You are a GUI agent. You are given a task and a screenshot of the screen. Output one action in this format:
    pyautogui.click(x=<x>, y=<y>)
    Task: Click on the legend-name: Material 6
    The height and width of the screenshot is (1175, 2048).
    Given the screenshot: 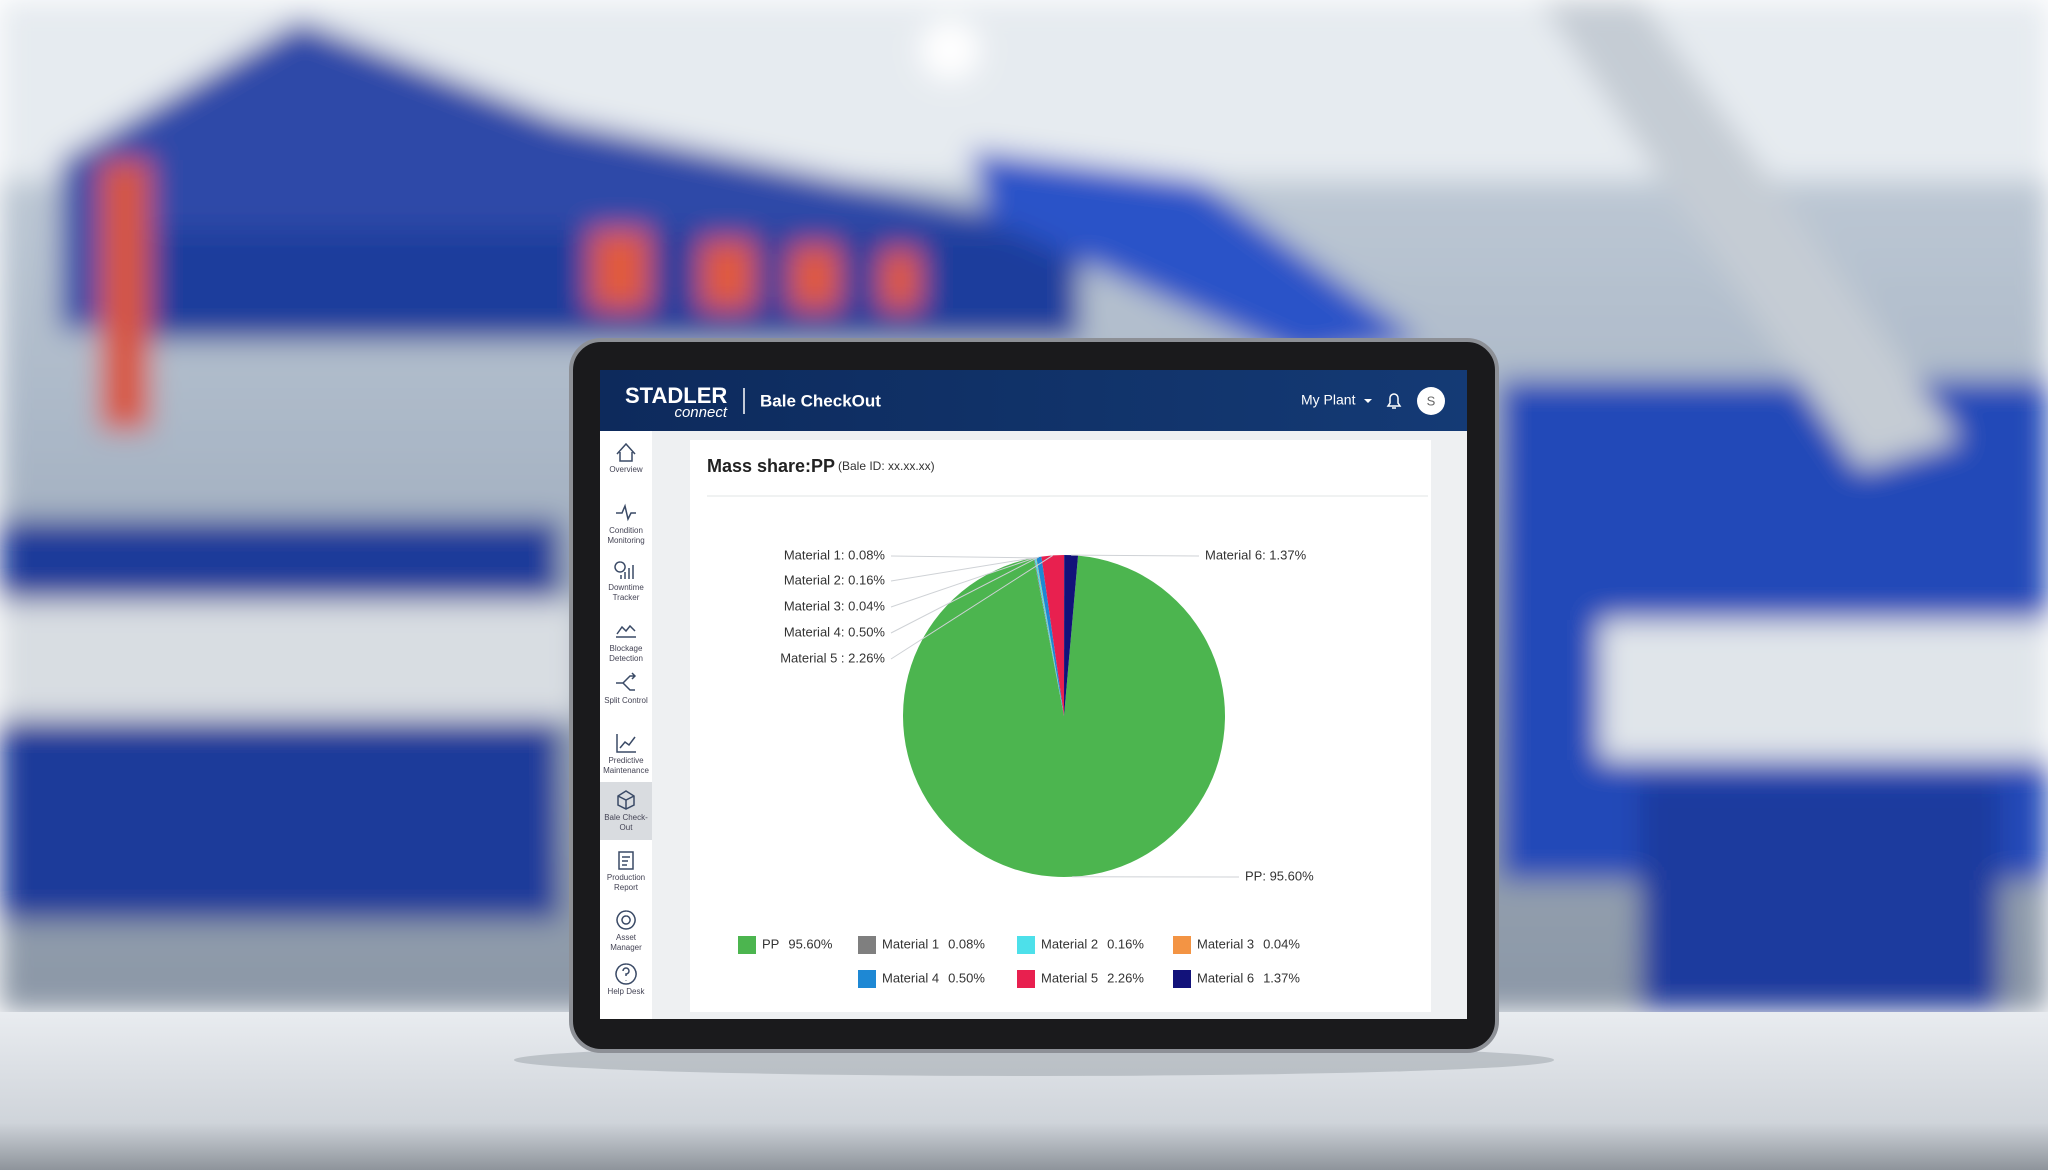 What is the action you would take?
    pyautogui.click(x=1225, y=977)
    